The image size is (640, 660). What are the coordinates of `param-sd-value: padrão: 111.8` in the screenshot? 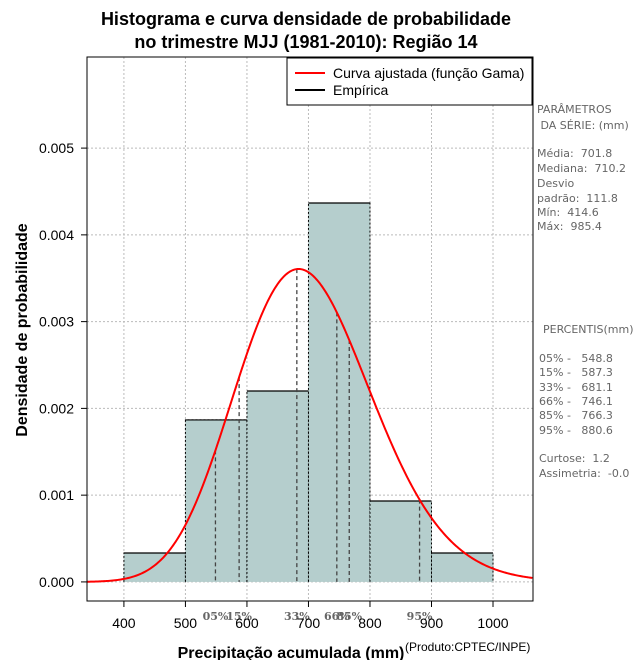 It's located at (577, 198).